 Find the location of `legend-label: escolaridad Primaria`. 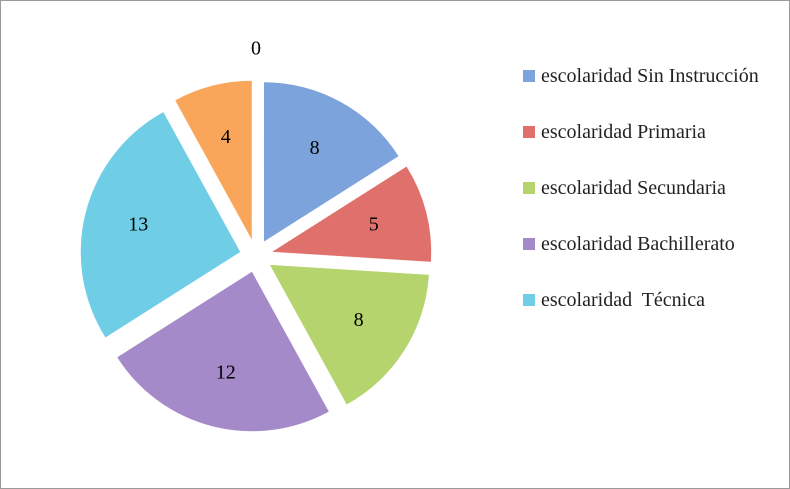

legend-label: escolaridad Primaria is located at coordinates (623, 132).